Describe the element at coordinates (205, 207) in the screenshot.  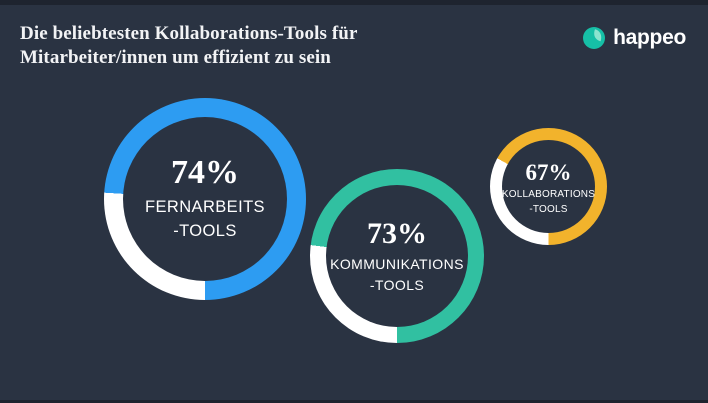
I see `donut-label-line1: FERNARBEITS` at that location.